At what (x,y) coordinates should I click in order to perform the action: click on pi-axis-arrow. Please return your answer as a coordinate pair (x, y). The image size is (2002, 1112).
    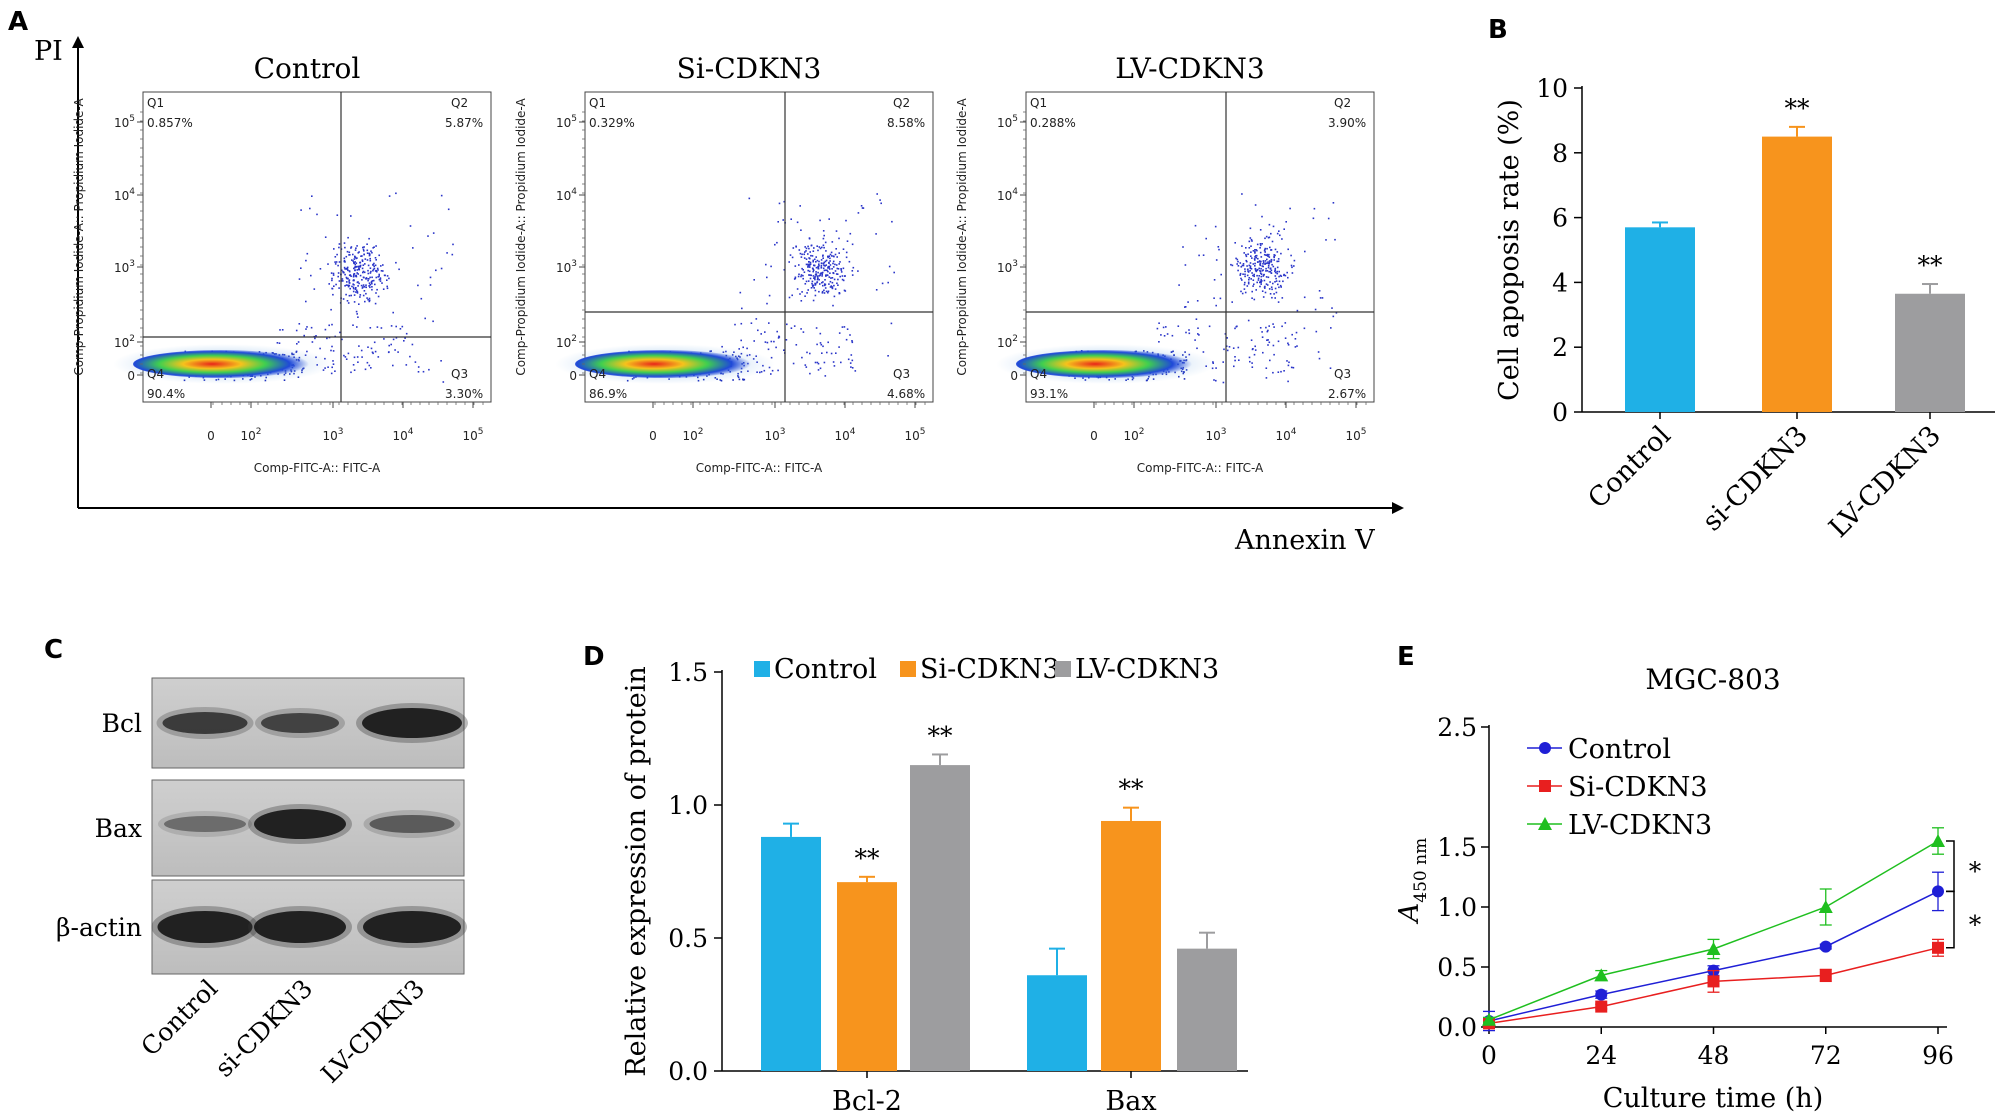
    Looking at the image, I should click on (78, 42).